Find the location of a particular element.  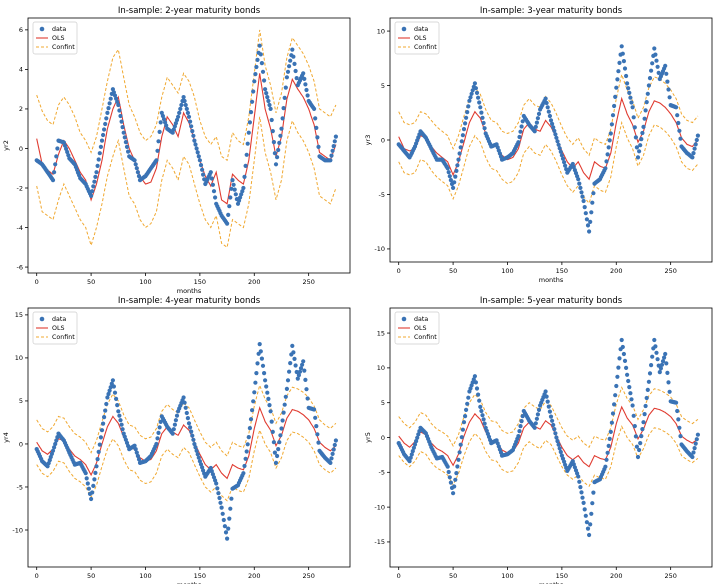

legend-label-ols: OLS is located at coordinates (58, 38).